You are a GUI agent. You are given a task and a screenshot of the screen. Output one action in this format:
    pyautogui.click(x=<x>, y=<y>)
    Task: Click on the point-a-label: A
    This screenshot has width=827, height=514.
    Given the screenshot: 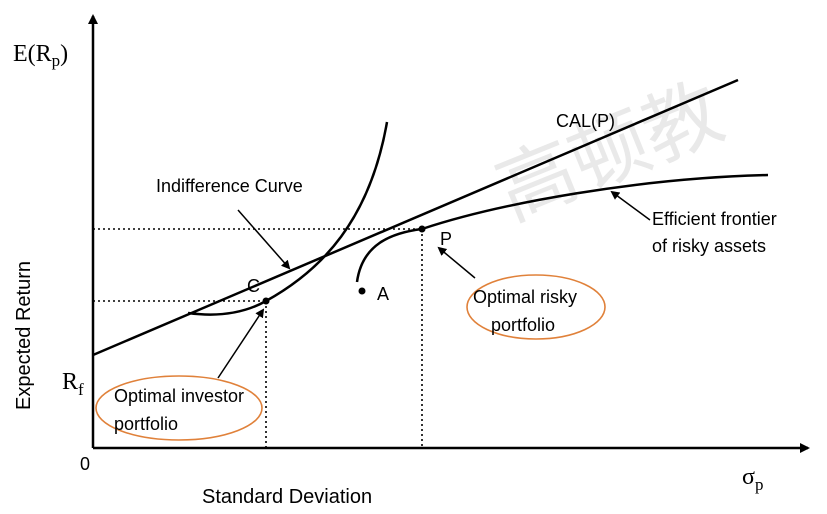 What is the action you would take?
    pyautogui.click(x=383, y=294)
    